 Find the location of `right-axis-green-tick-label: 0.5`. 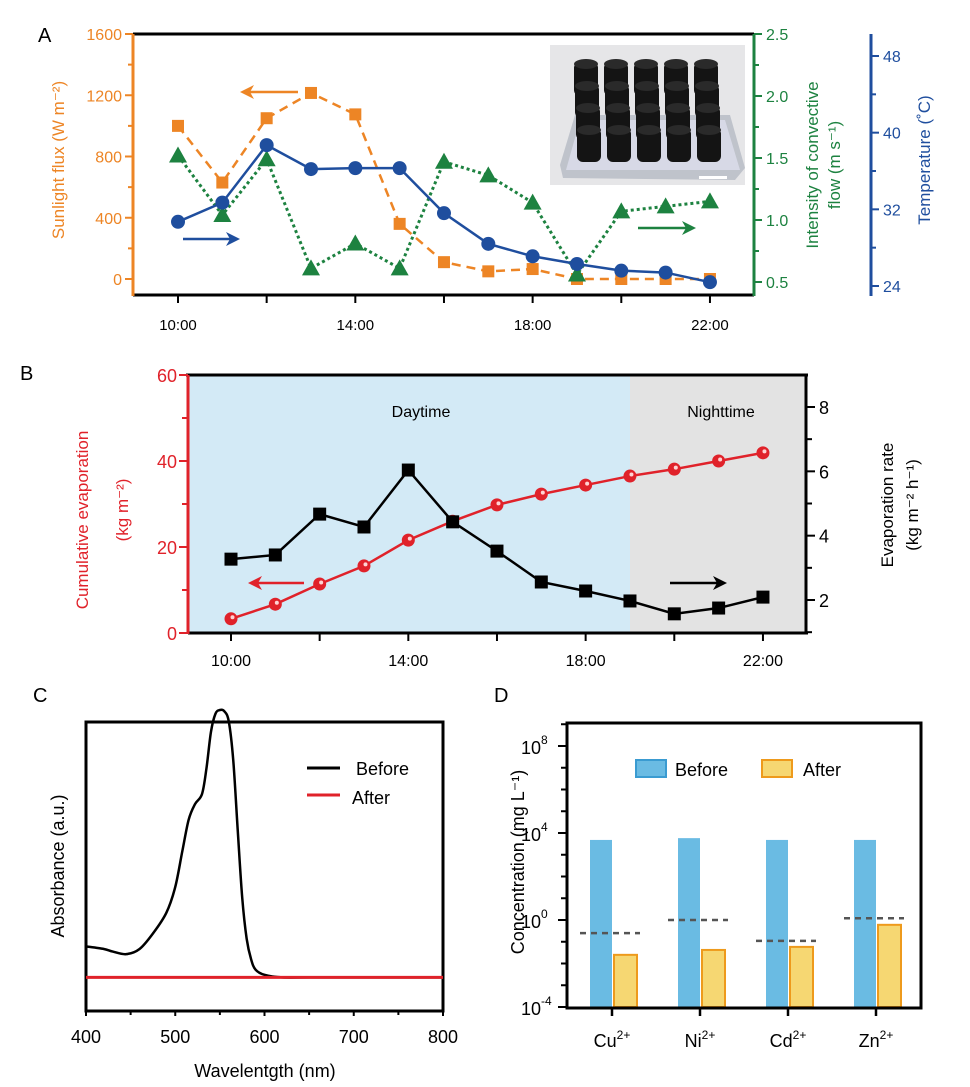

right-axis-green-tick-label: 0.5 is located at coordinates (777, 283).